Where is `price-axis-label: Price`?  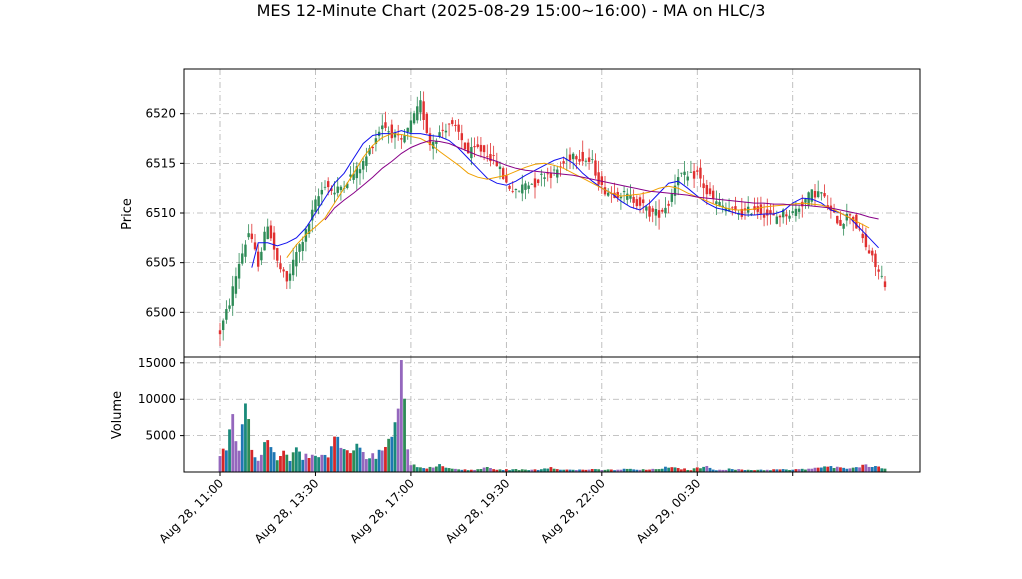 price-axis-label: Price is located at coordinates (127, 214).